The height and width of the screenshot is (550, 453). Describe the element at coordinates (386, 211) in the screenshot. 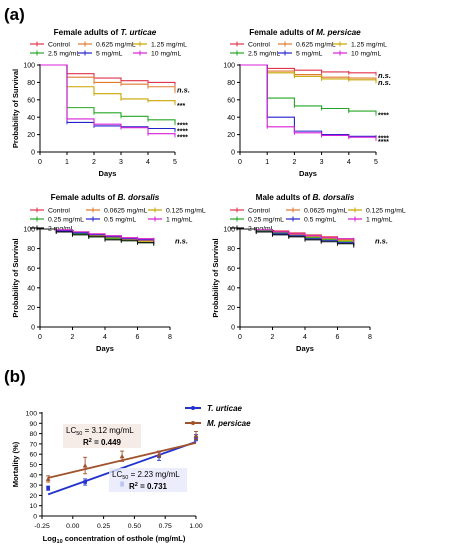

I see `legend-label: 0.125 mg/mL` at that location.